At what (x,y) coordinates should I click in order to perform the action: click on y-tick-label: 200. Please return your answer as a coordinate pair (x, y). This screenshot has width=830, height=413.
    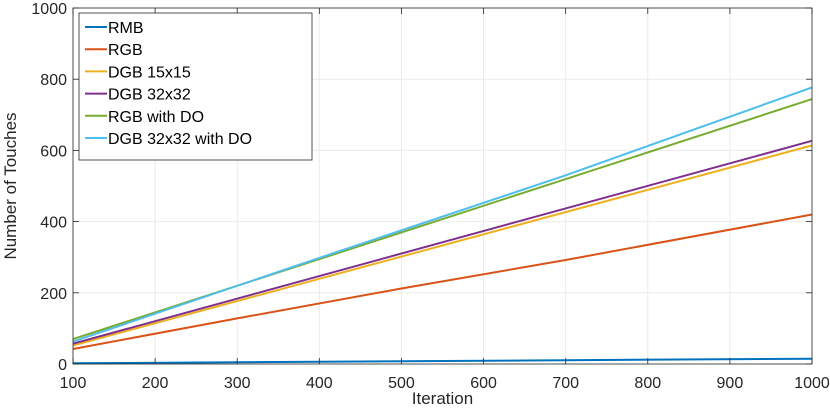
    Looking at the image, I should click on (53, 294).